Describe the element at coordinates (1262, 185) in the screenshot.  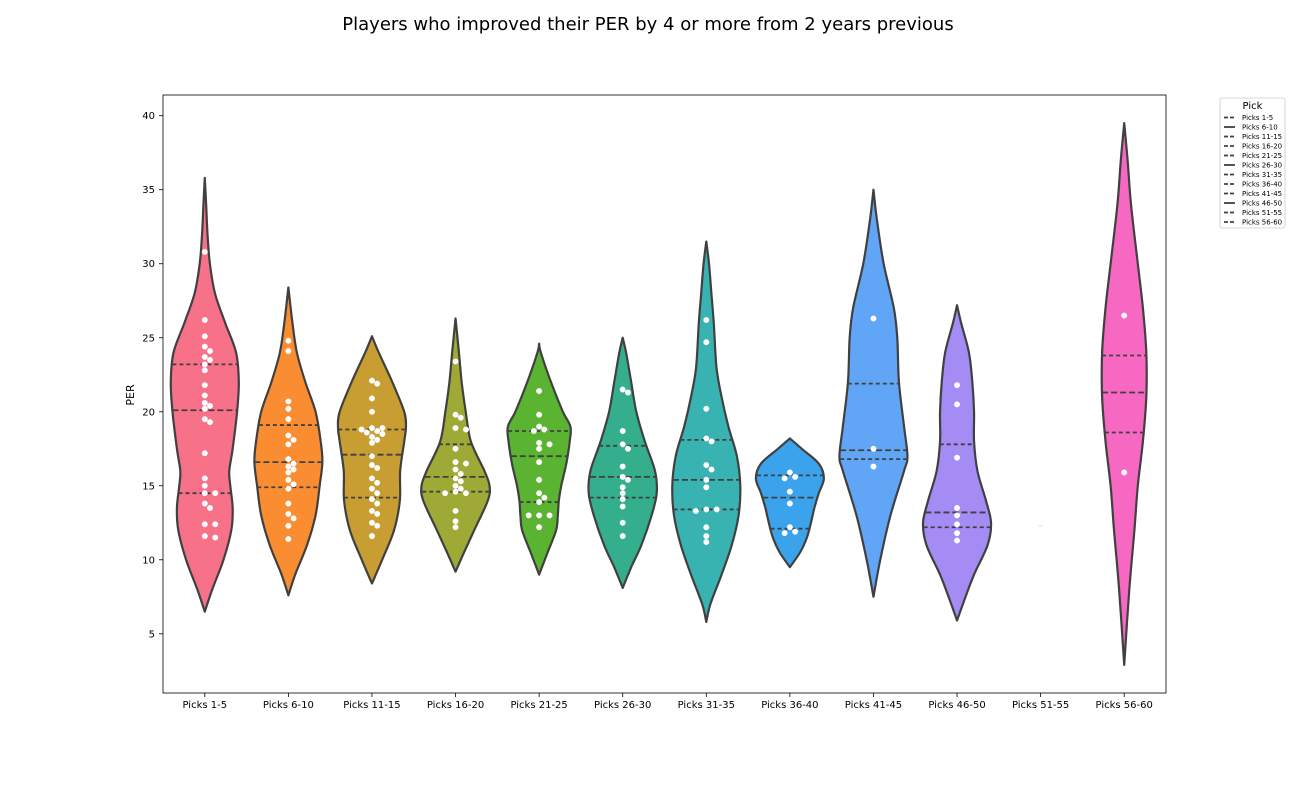
I see `legend-label: Picks 36-40` at that location.